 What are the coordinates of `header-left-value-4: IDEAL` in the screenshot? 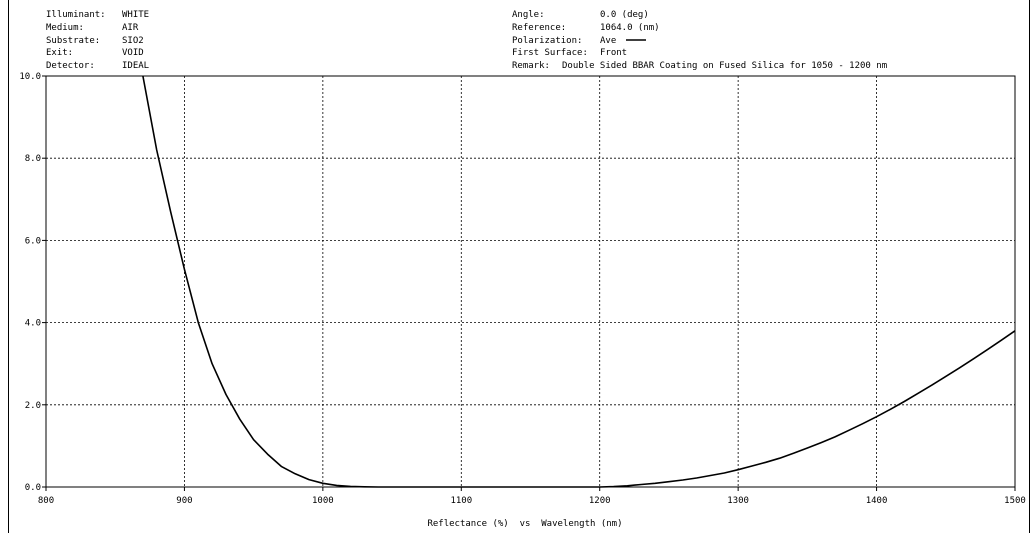 It's located at (135, 66).